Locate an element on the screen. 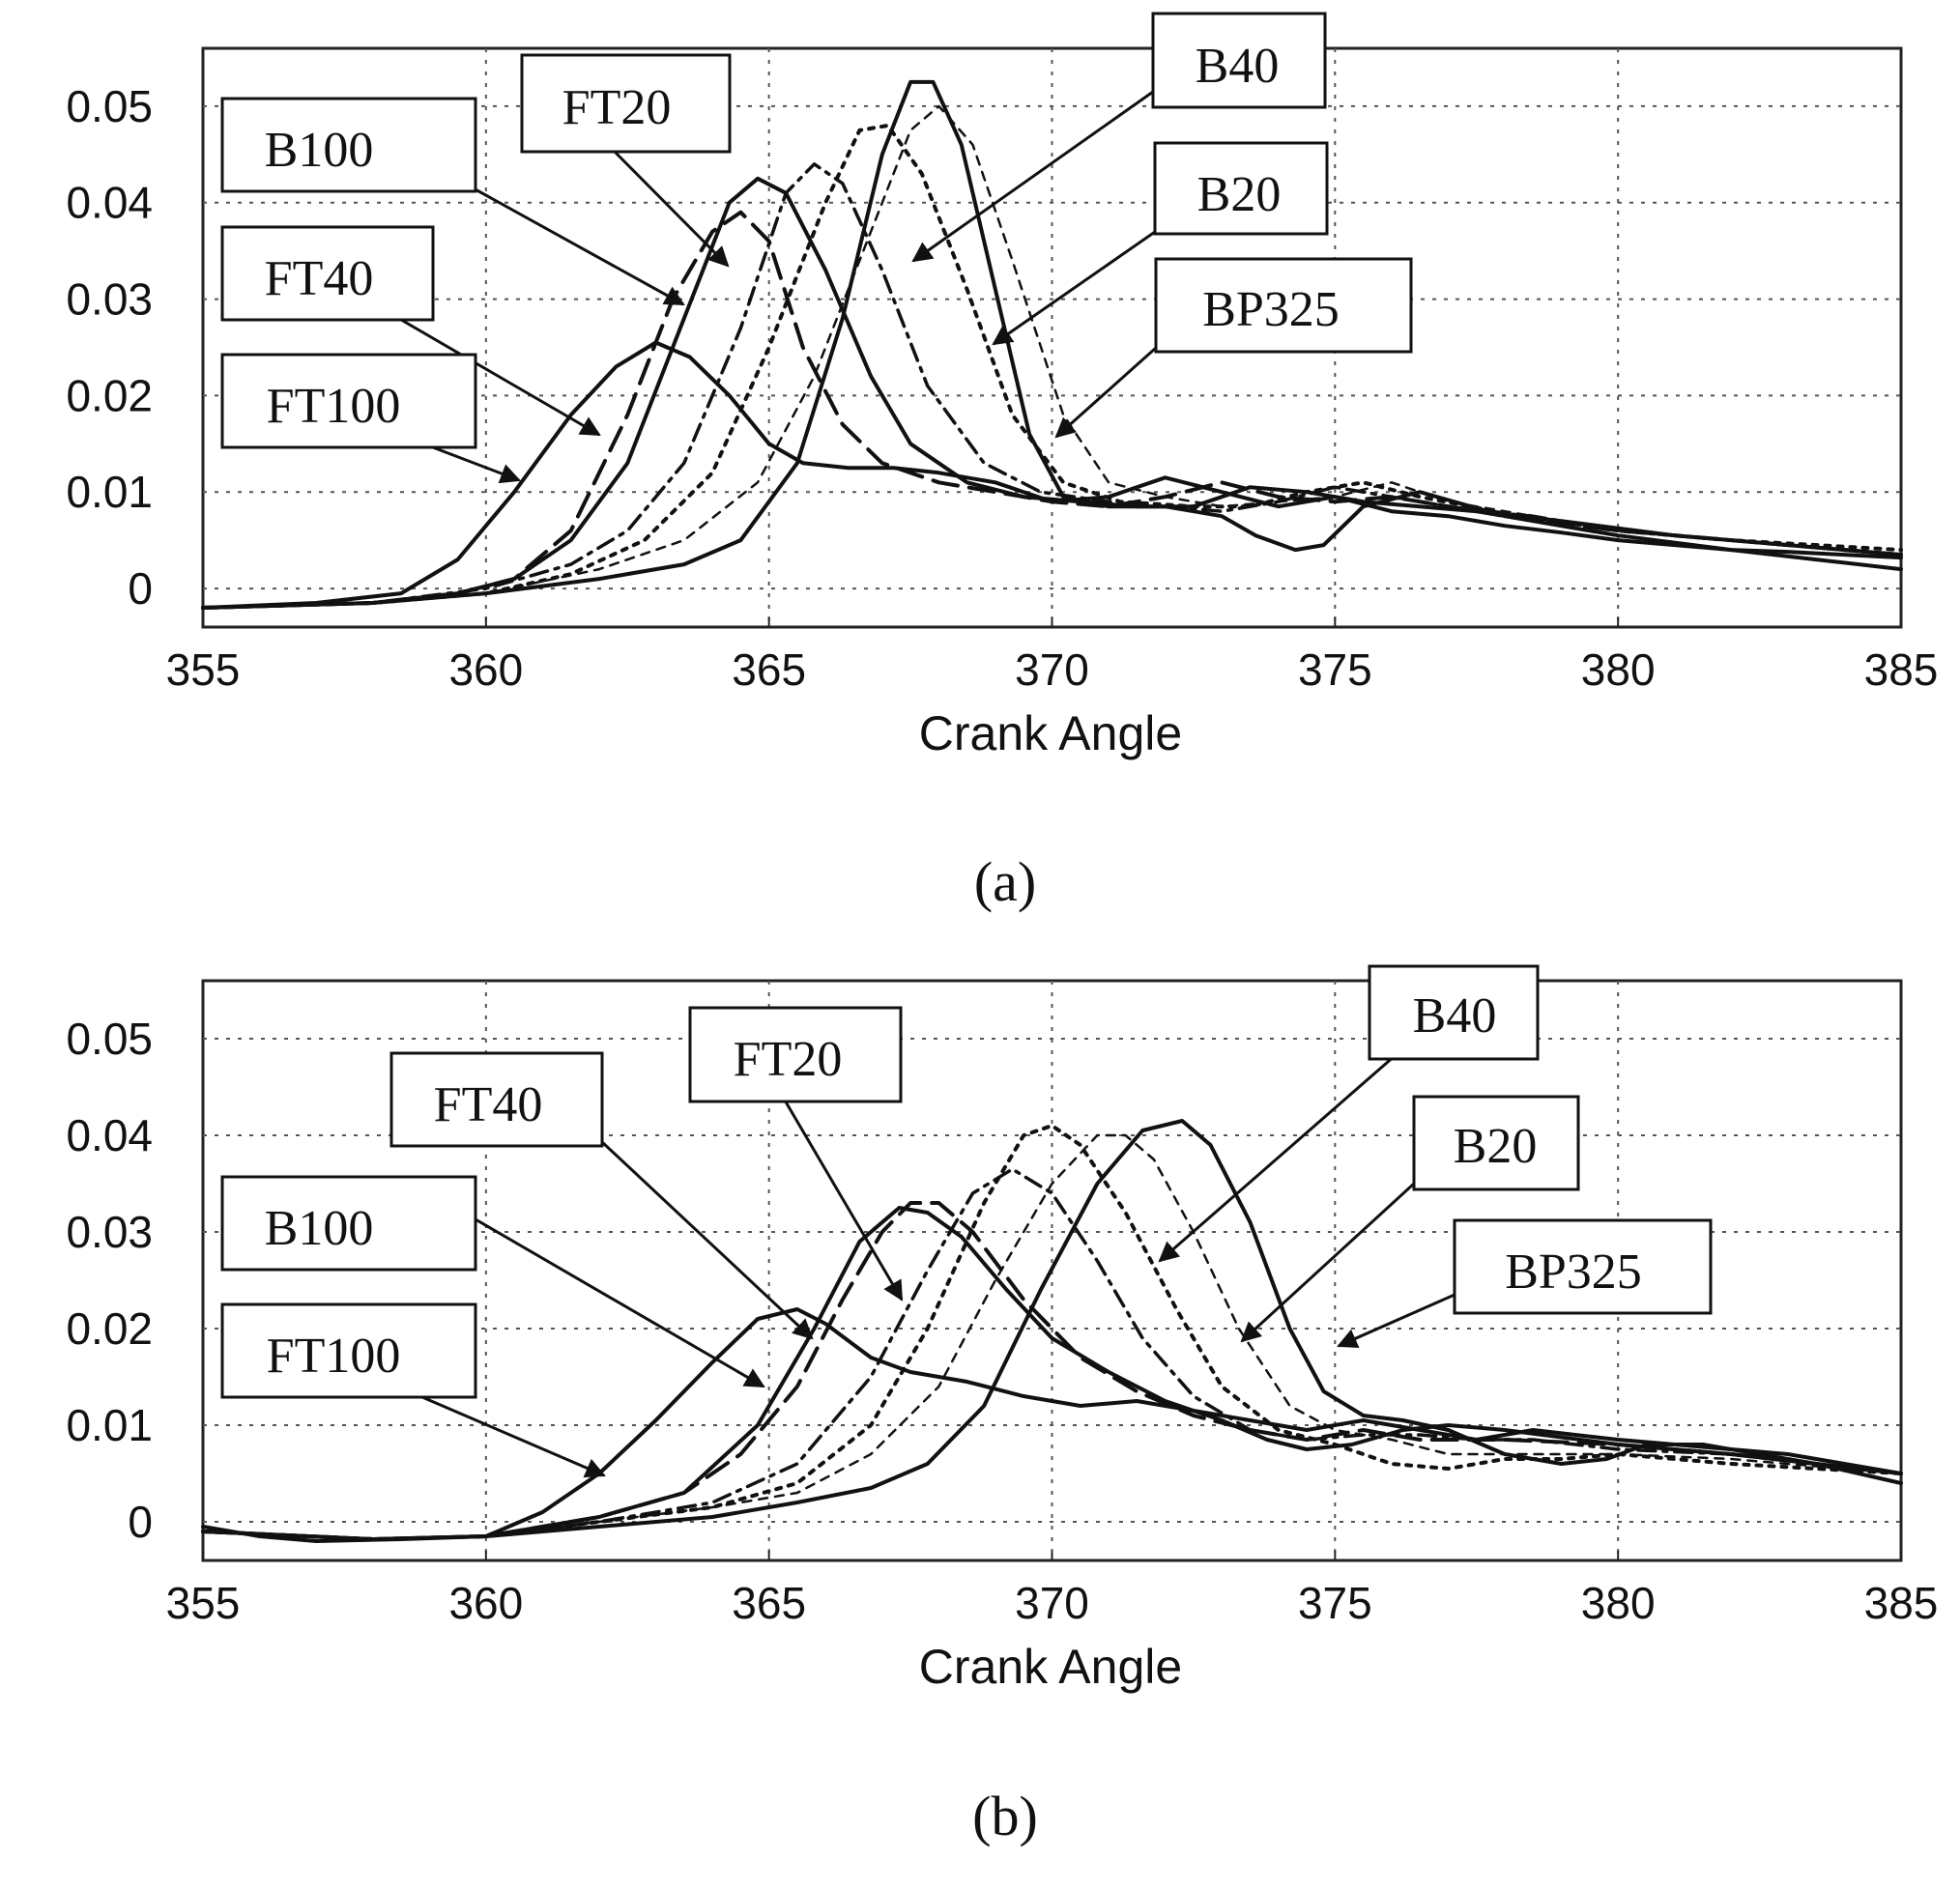  panel-b-y-tick-3: 0.03 is located at coordinates (109, 1232).